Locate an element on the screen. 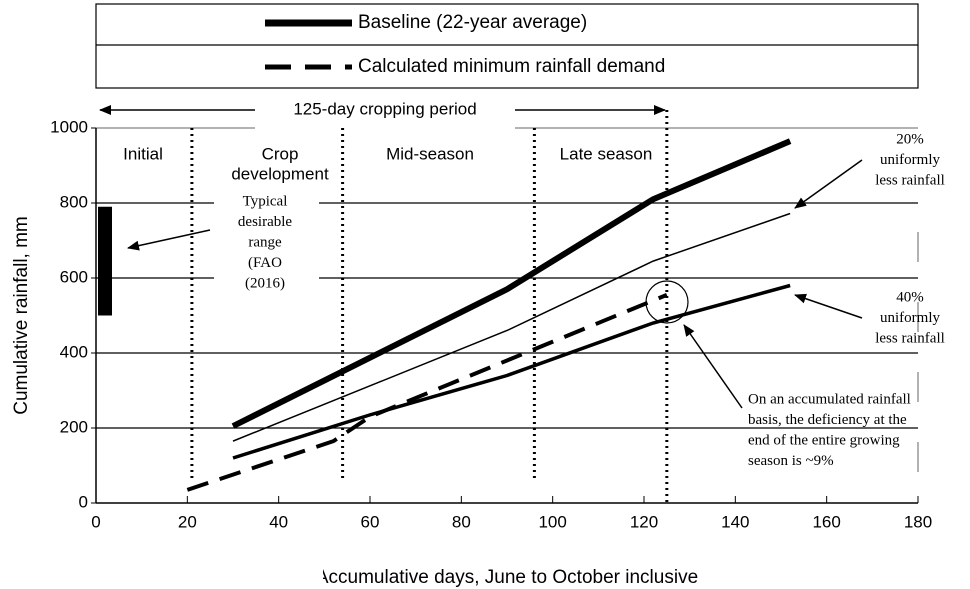  annotation: 20% is located at coordinates (910, 139).